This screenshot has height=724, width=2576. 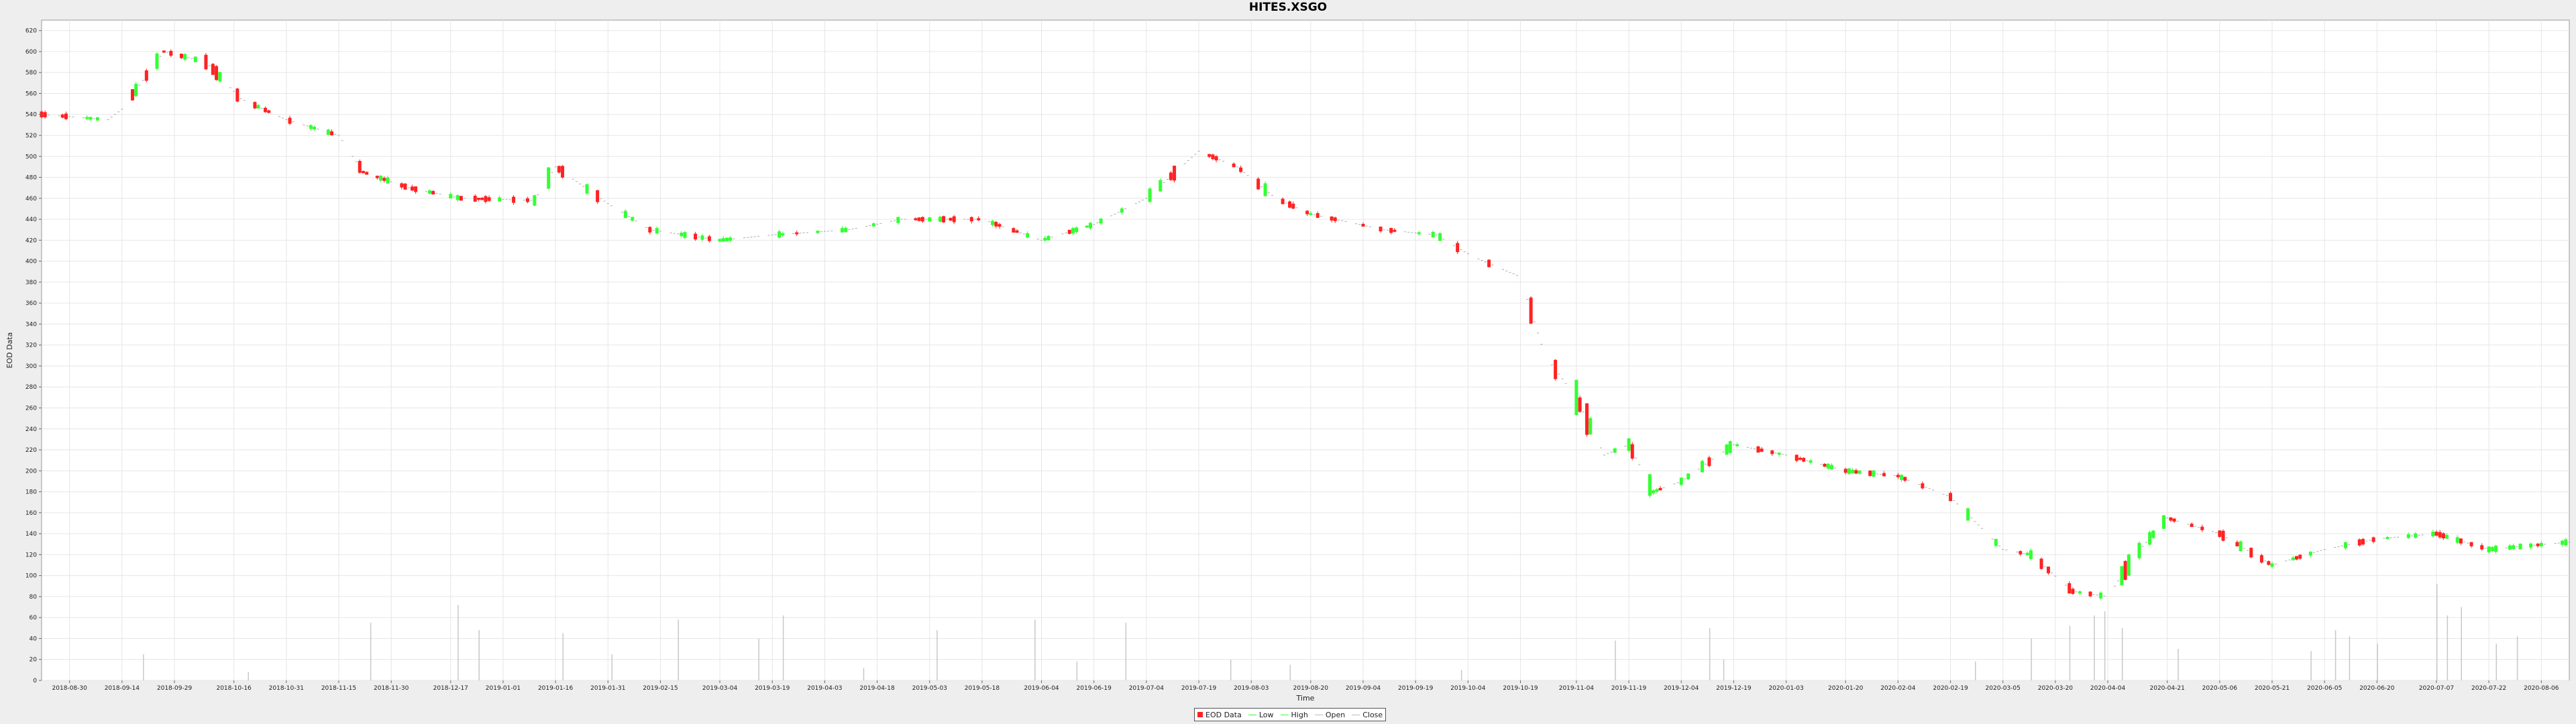 I want to click on x-tick-label: 2019-06-04, so click(x=1041, y=688).